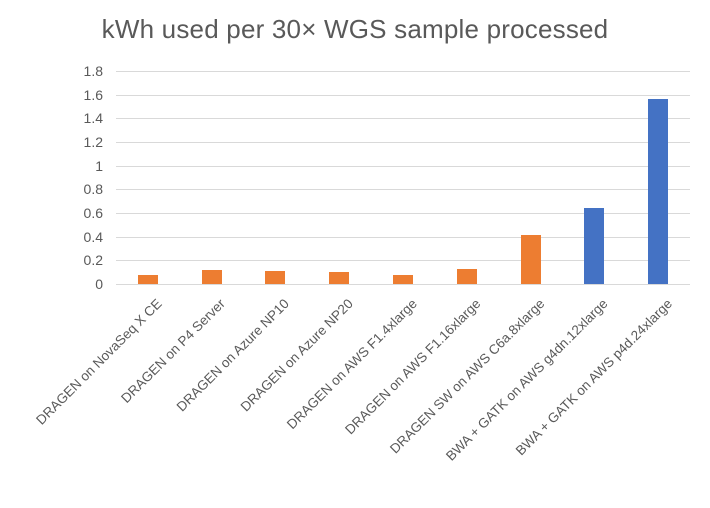  I want to click on y-axis-tick-label: 1.4, so click(93, 118).